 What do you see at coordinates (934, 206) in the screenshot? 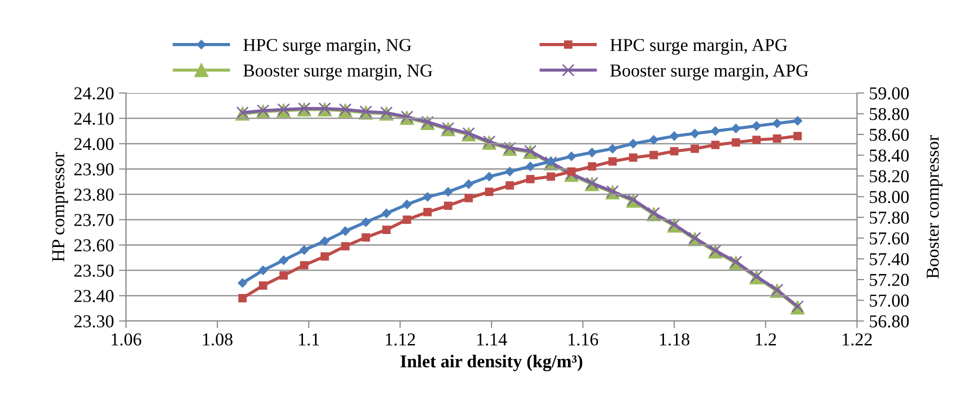
I see `y2-axis-title: Booster compressor` at bounding box center [934, 206].